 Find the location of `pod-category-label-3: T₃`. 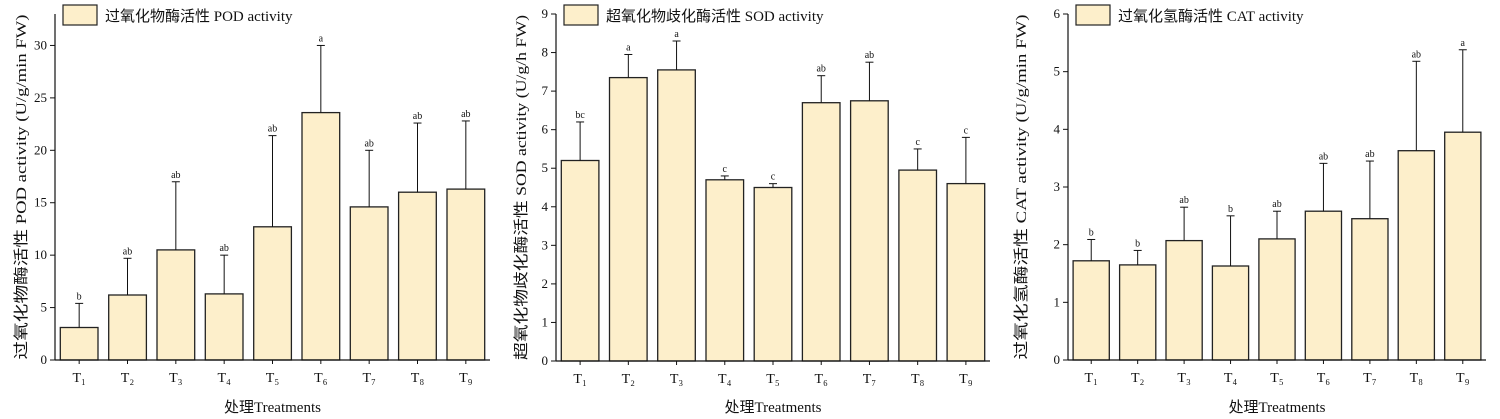

pod-category-label-3: T₃ is located at coordinates (176, 378).